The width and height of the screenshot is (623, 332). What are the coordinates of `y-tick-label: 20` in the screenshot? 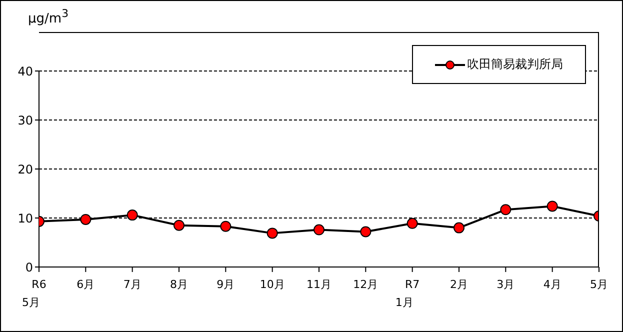 It's located at (25, 169).